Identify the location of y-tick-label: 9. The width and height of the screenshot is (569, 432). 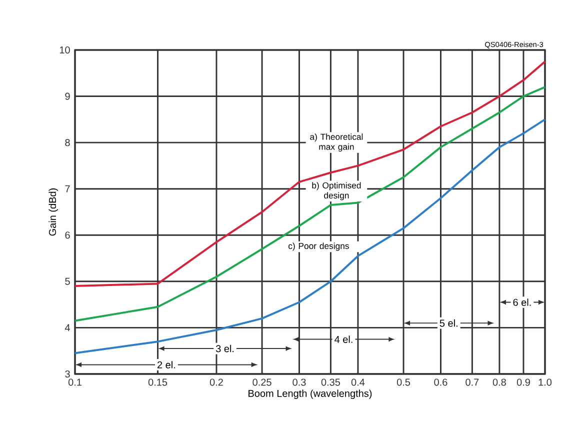
(67, 96).